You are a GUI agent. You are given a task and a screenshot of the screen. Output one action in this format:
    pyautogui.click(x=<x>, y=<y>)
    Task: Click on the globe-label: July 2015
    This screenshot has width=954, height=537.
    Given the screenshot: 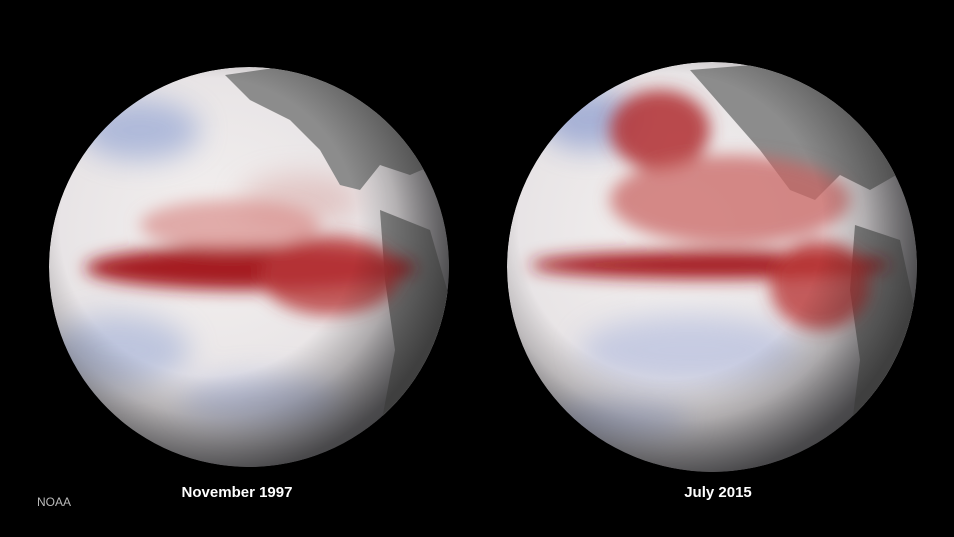 What is the action you would take?
    pyautogui.click(x=718, y=492)
    